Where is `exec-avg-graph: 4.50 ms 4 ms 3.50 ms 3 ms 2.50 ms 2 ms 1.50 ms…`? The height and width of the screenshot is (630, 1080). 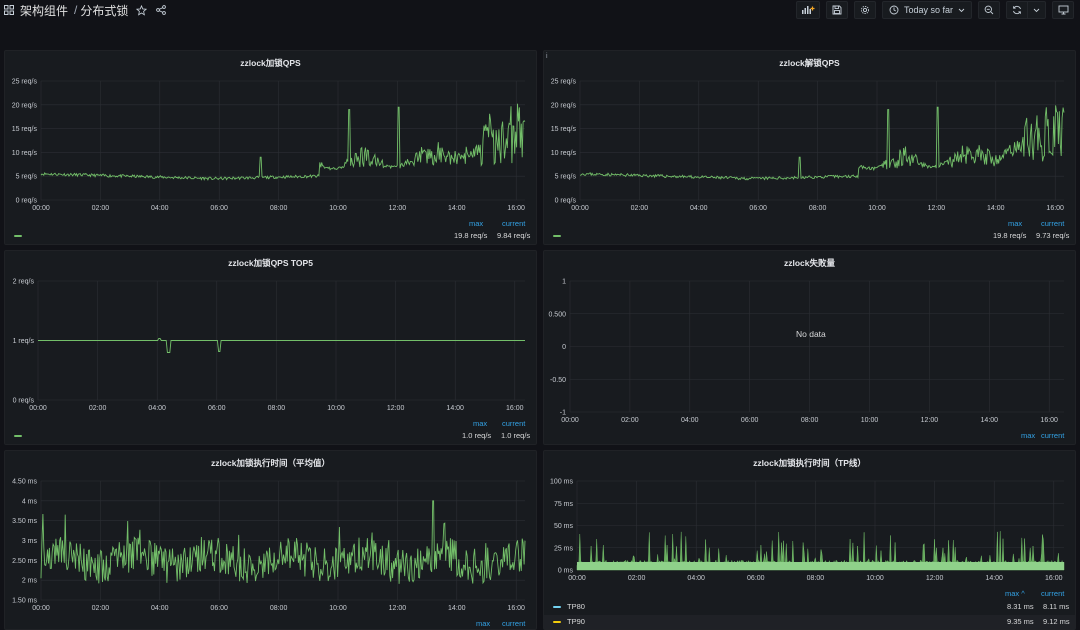 exec-avg-graph: 4.50 ms 4 ms 3.50 ms 3 ms 2.50 ms 2 ms 1.50 ms… is located at coordinates (271, 540).